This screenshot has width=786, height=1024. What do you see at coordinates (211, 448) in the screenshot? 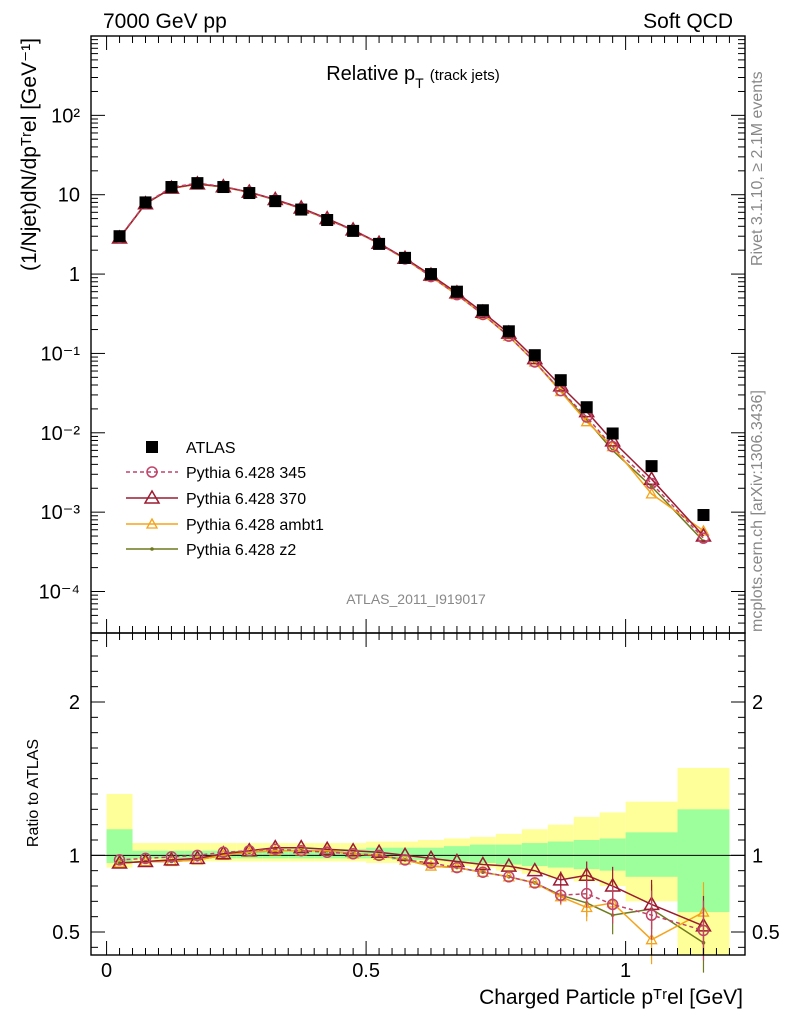
I see `legend-label-0: ATLAS` at bounding box center [211, 448].